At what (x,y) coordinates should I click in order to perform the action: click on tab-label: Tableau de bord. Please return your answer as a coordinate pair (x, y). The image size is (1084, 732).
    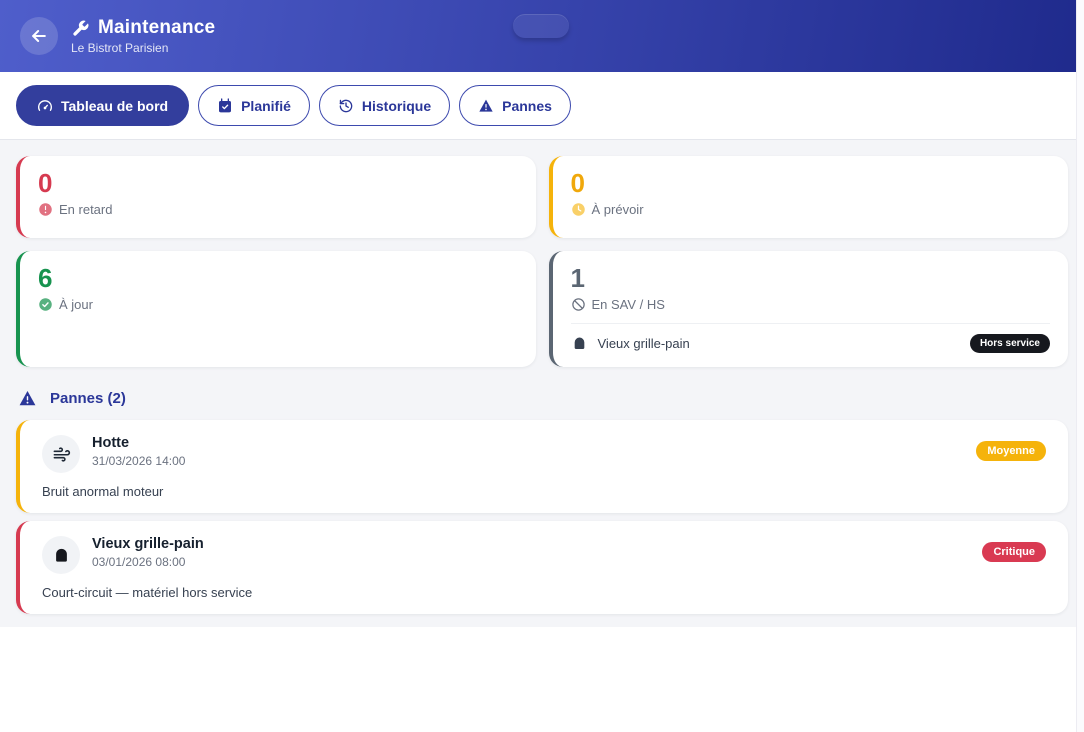
    Looking at the image, I should click on (115, 105).